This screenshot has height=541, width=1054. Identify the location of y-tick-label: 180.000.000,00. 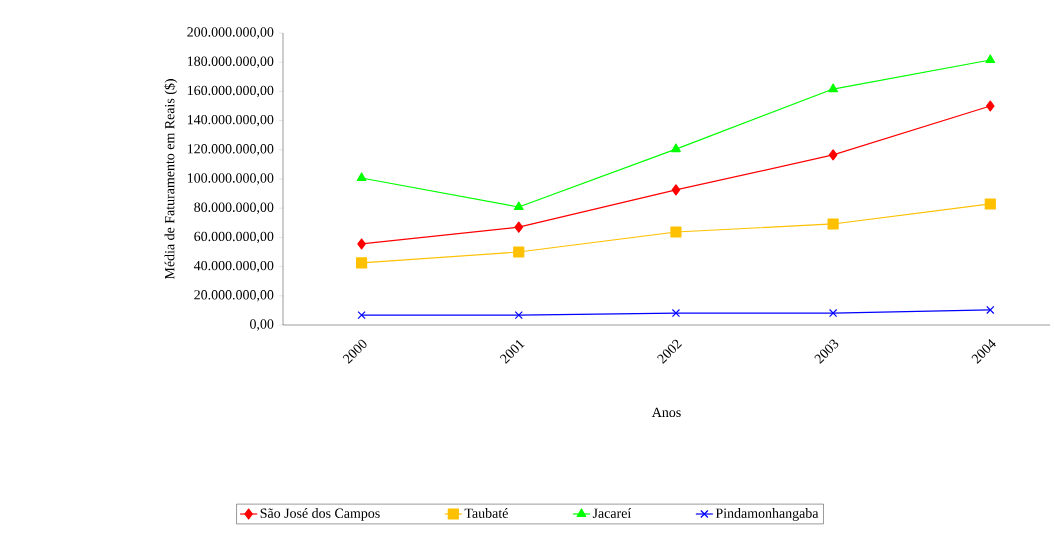
(230, 62).